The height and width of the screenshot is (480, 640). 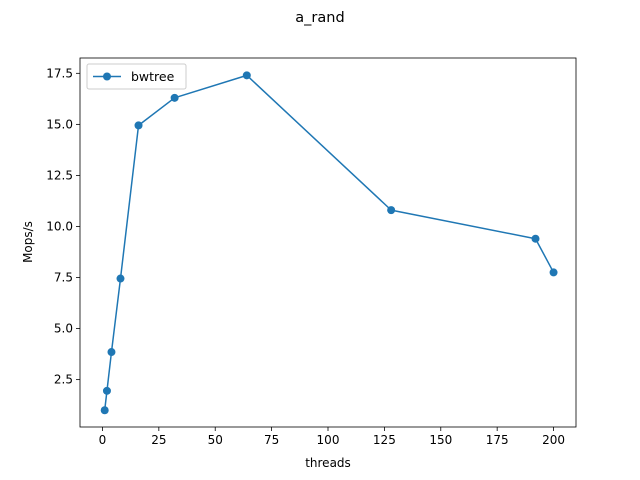 What do you see at coordinates (328, 463) in the screenshot?
I see `x-axis-label: threads` at bounding box center [328, 463].